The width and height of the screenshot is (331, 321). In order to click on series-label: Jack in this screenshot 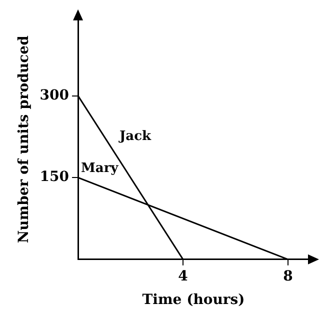, I will do `click(135, 136)`.